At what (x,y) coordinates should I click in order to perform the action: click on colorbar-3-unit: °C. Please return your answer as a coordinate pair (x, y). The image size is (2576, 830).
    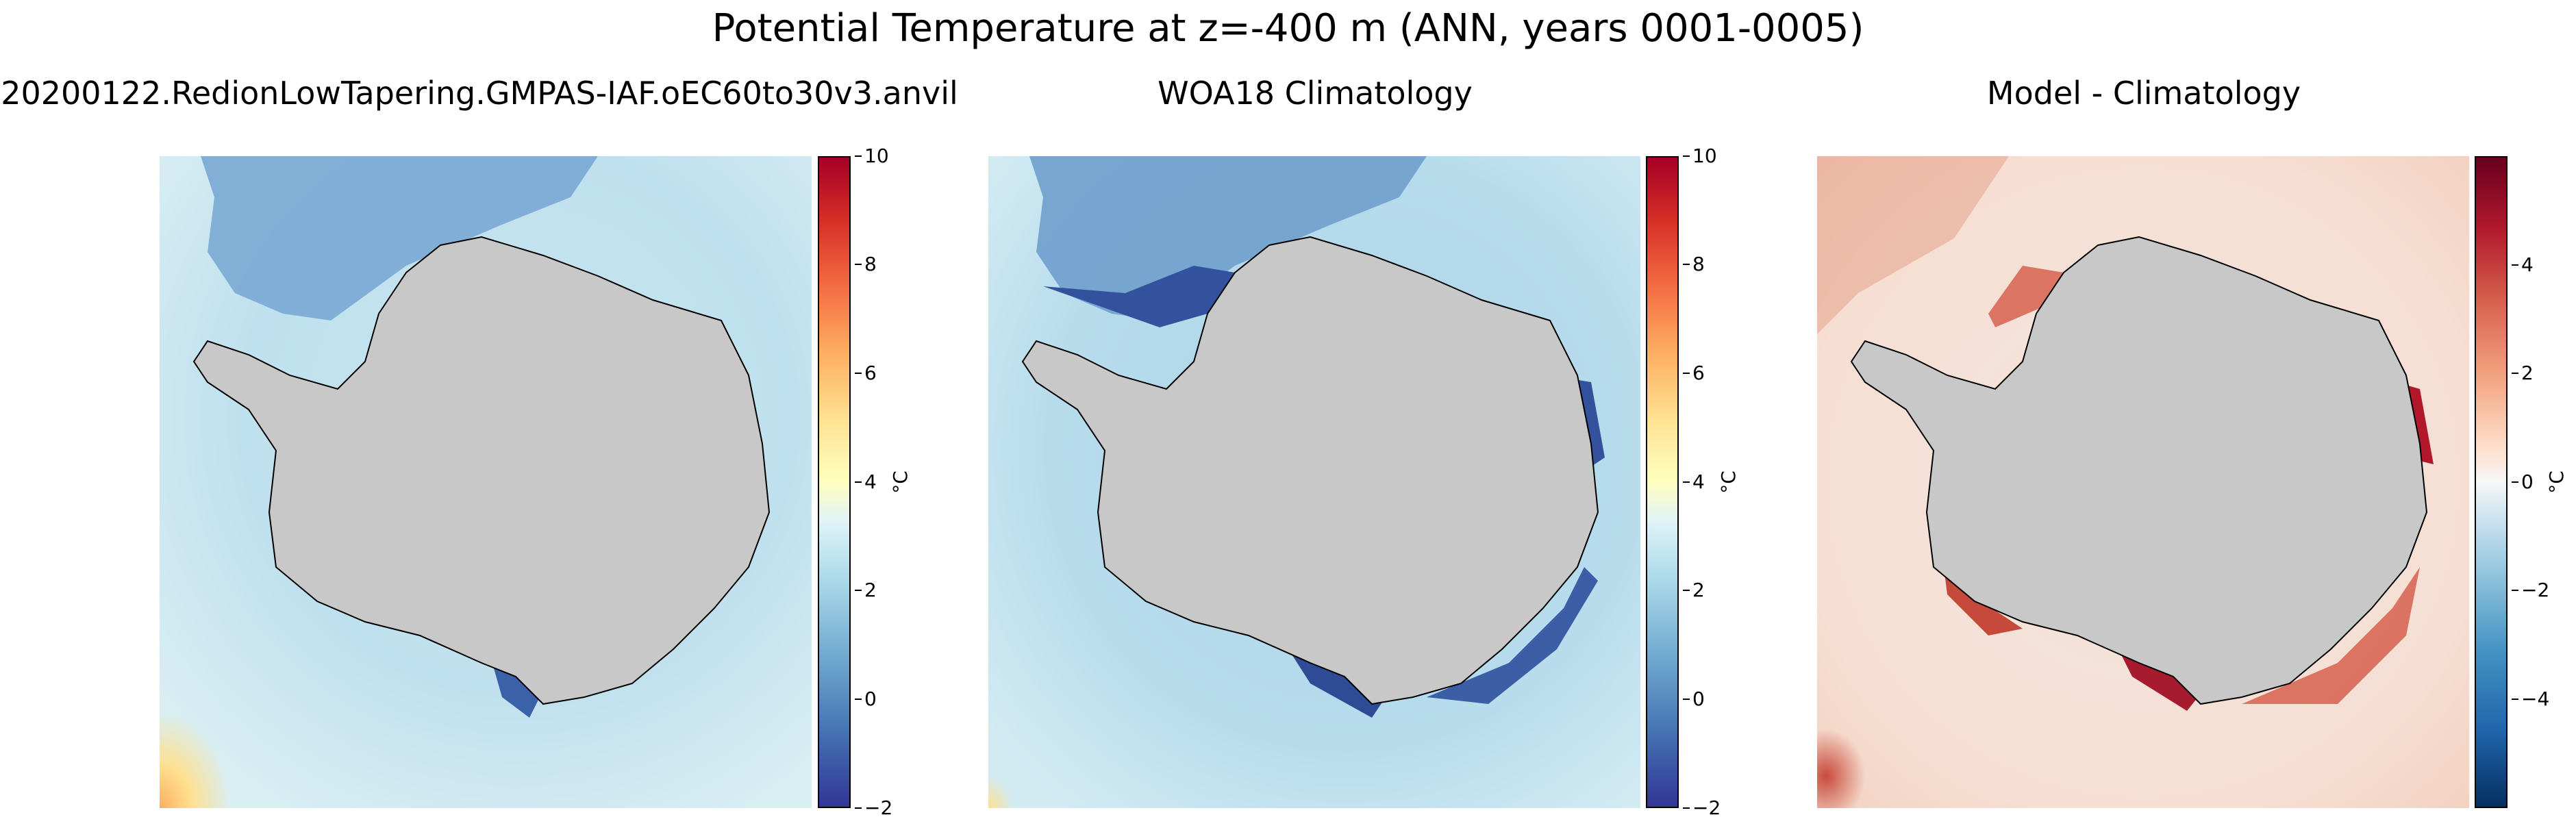
    Looking at the image, I should click on (2556, 482).